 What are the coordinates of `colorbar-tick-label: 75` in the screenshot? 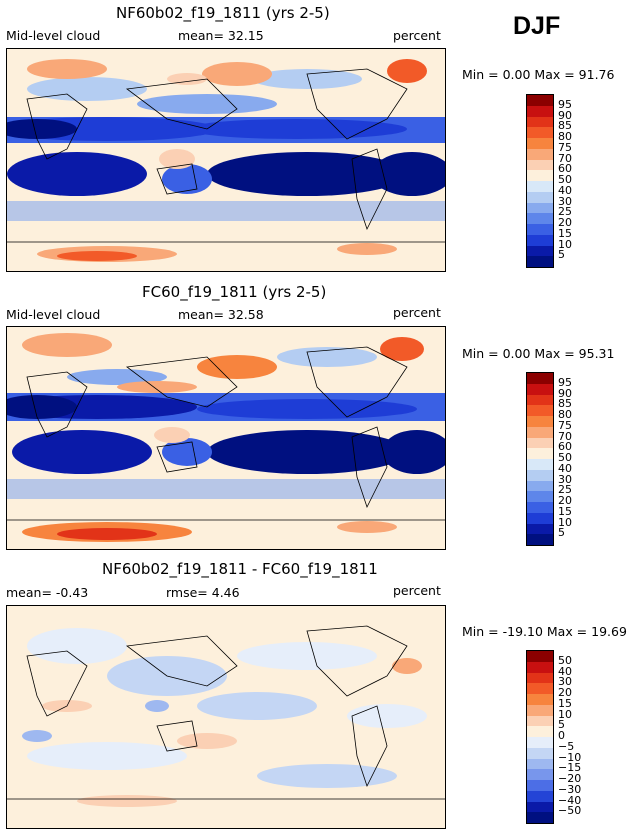 It's located at (565, 425).